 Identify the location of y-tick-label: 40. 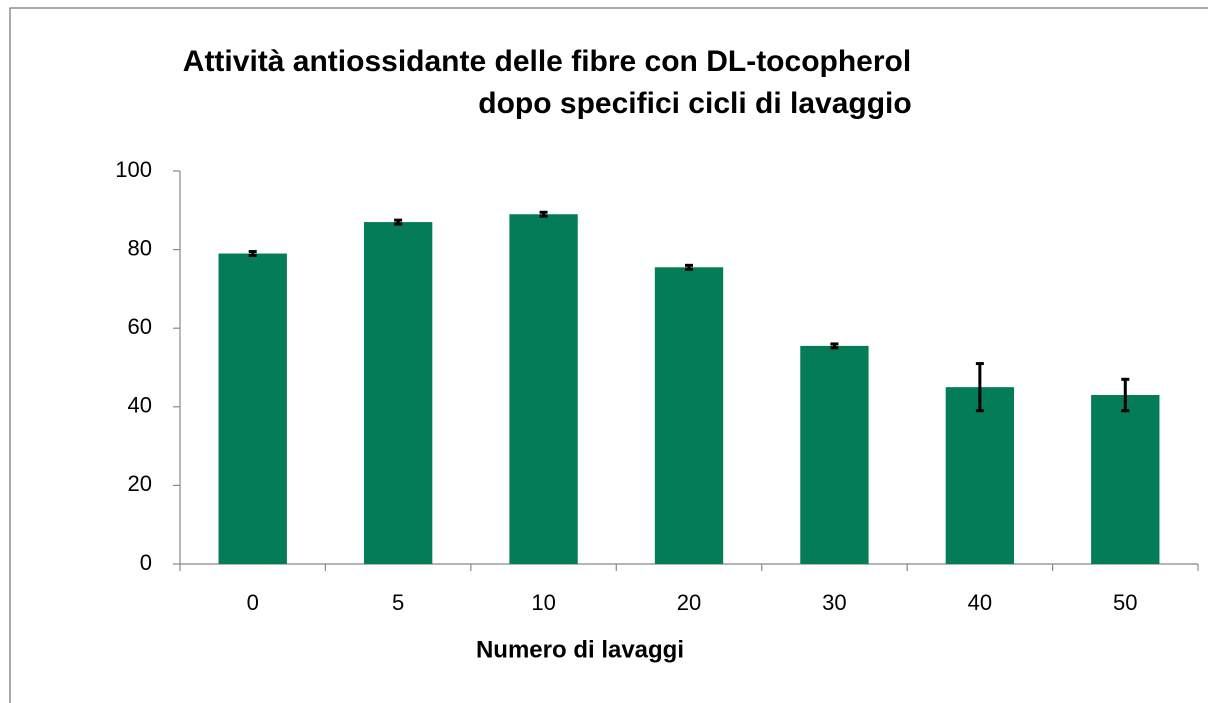
(140, 405).